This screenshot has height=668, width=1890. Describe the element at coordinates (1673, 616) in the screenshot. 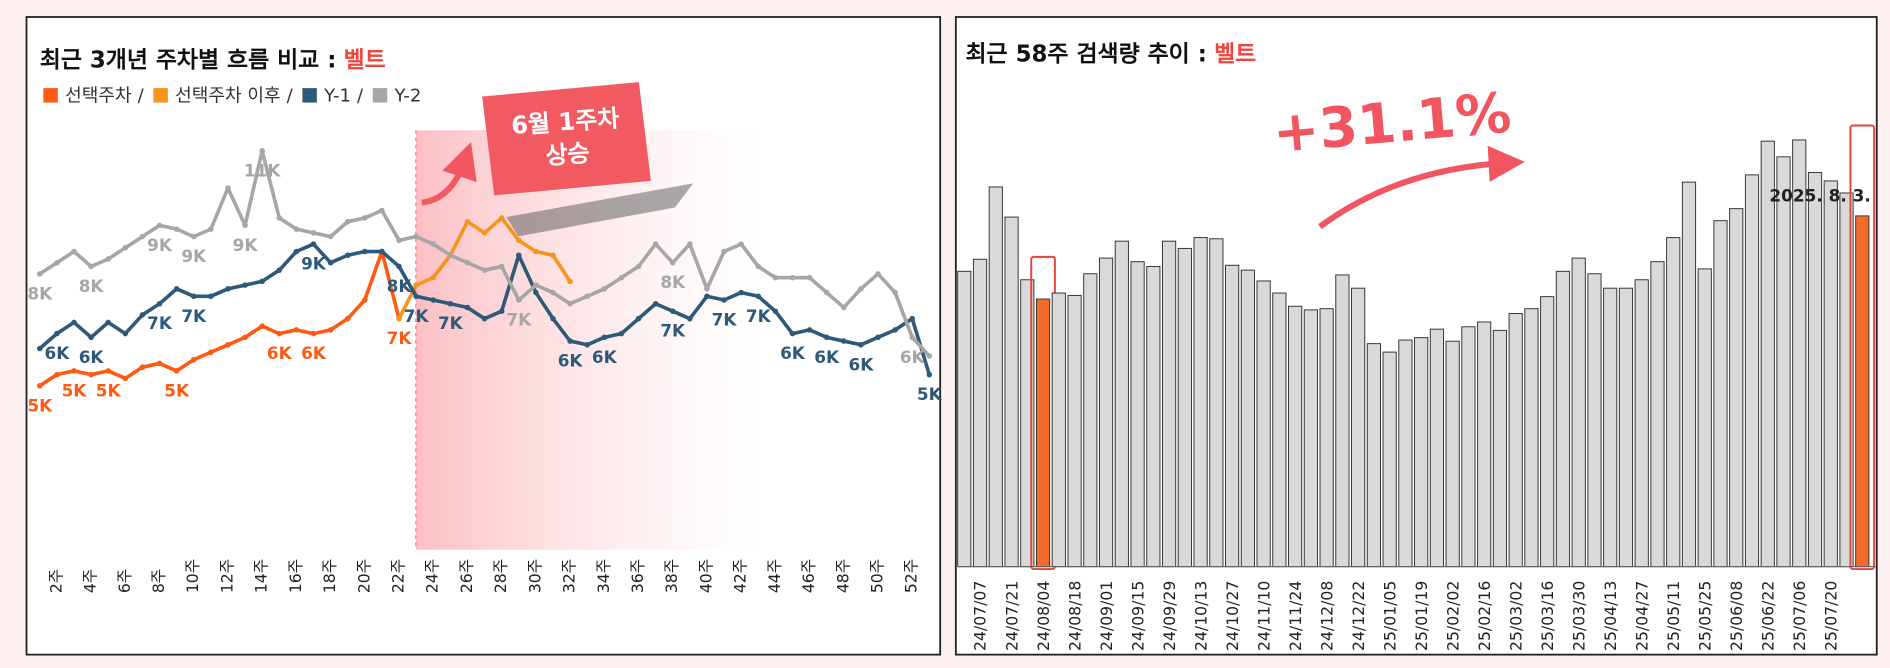

I see `x-tick-label: 25/05/11` at that location.